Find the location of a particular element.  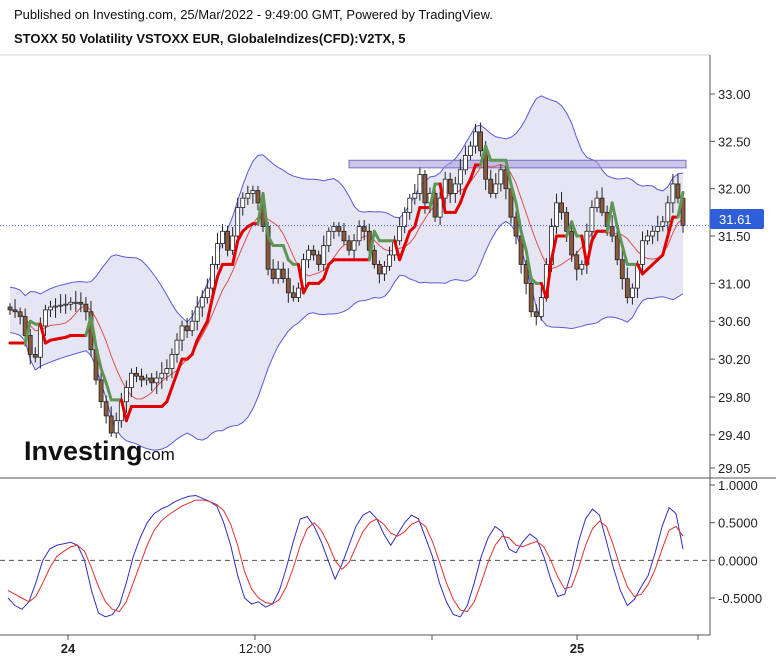

price-tick-label: 29.40 is located at coordinates (734, 435).